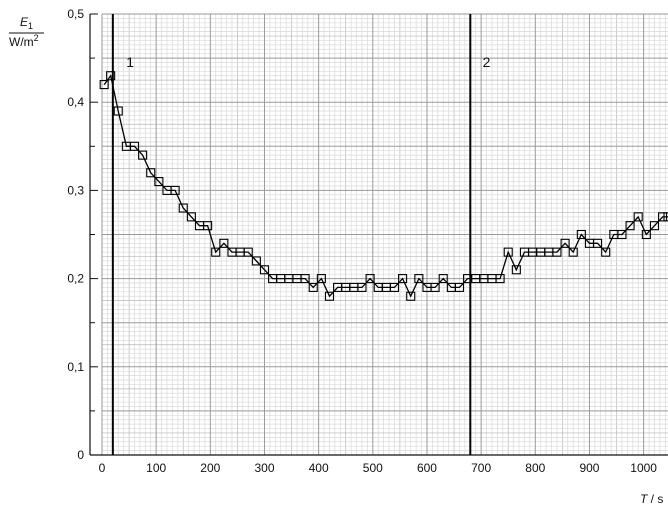  I want to click on y-tick-label: 0,2, so click(75, 279).